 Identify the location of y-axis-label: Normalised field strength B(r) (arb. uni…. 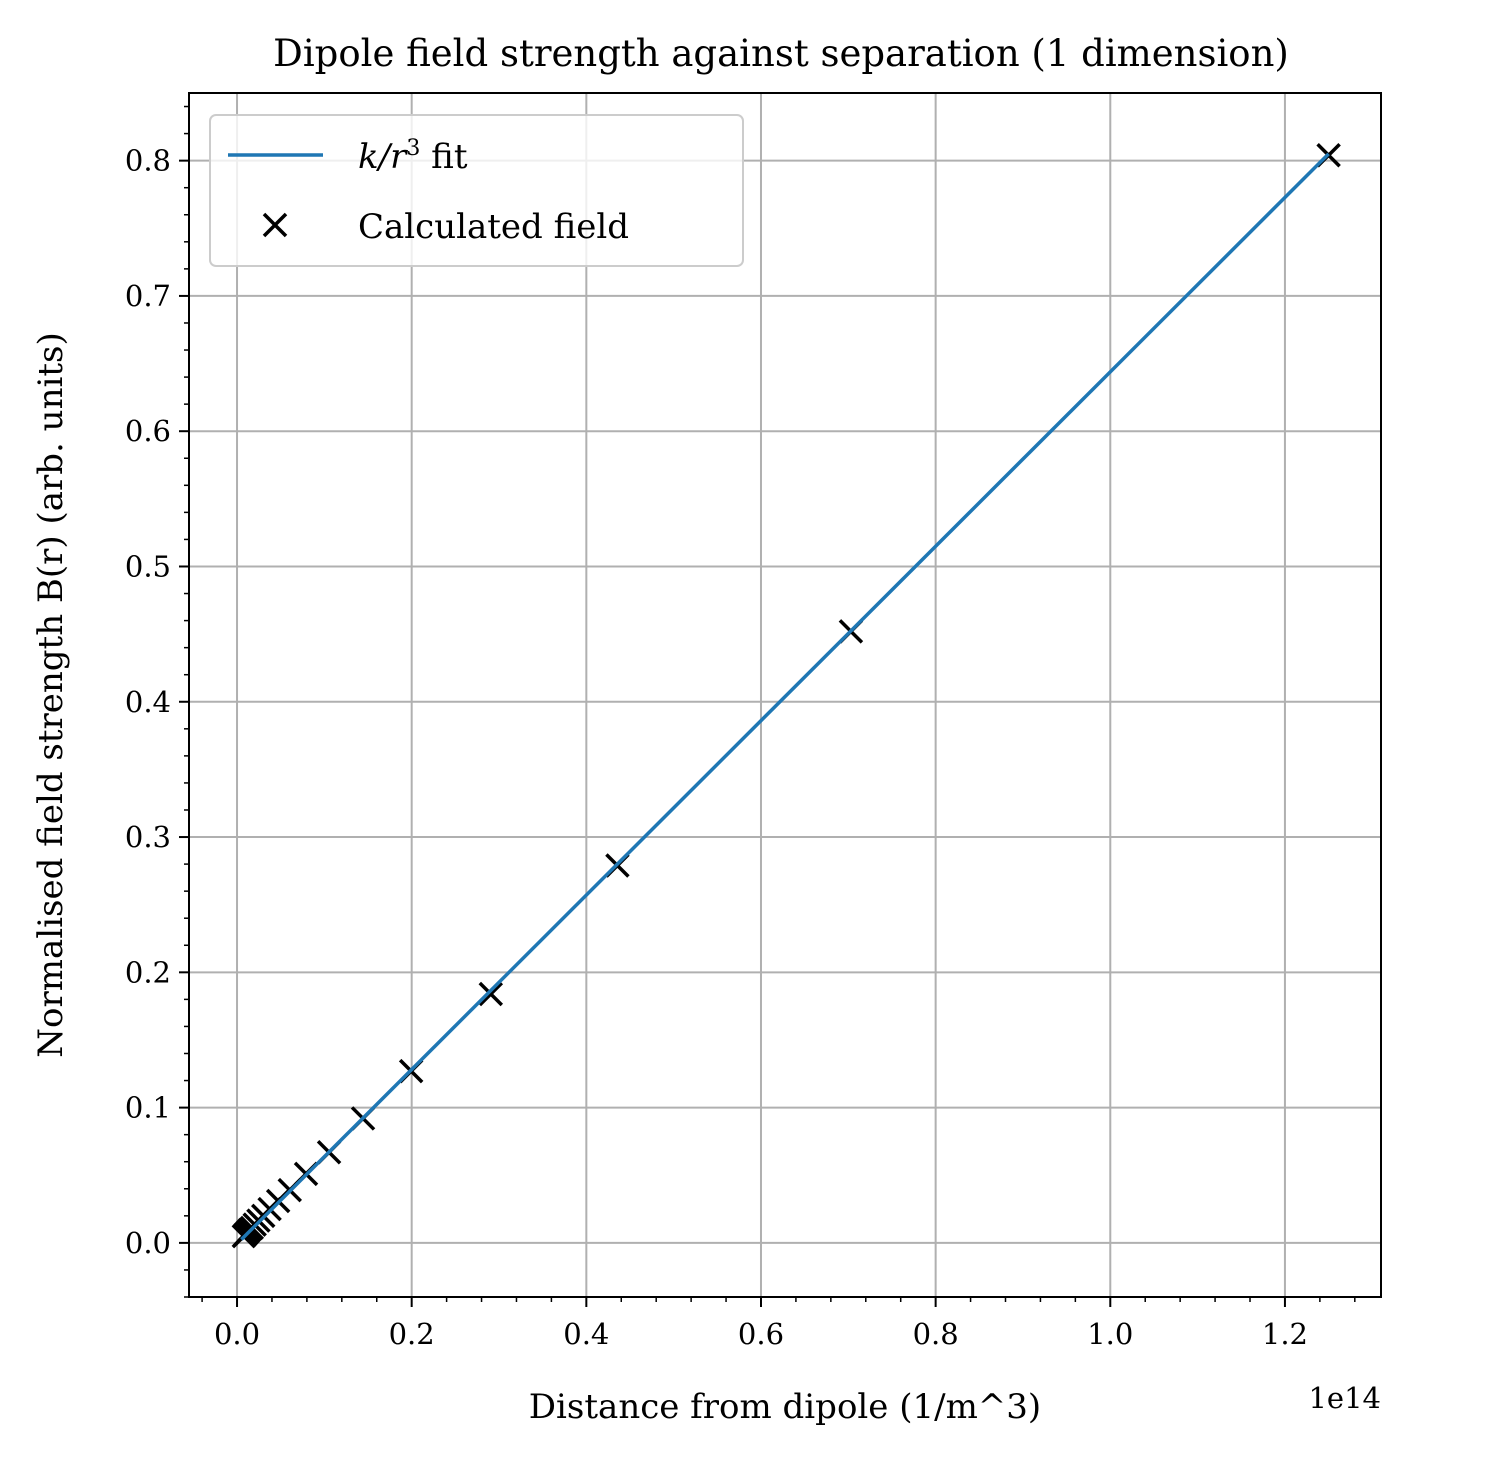
(51, 694).